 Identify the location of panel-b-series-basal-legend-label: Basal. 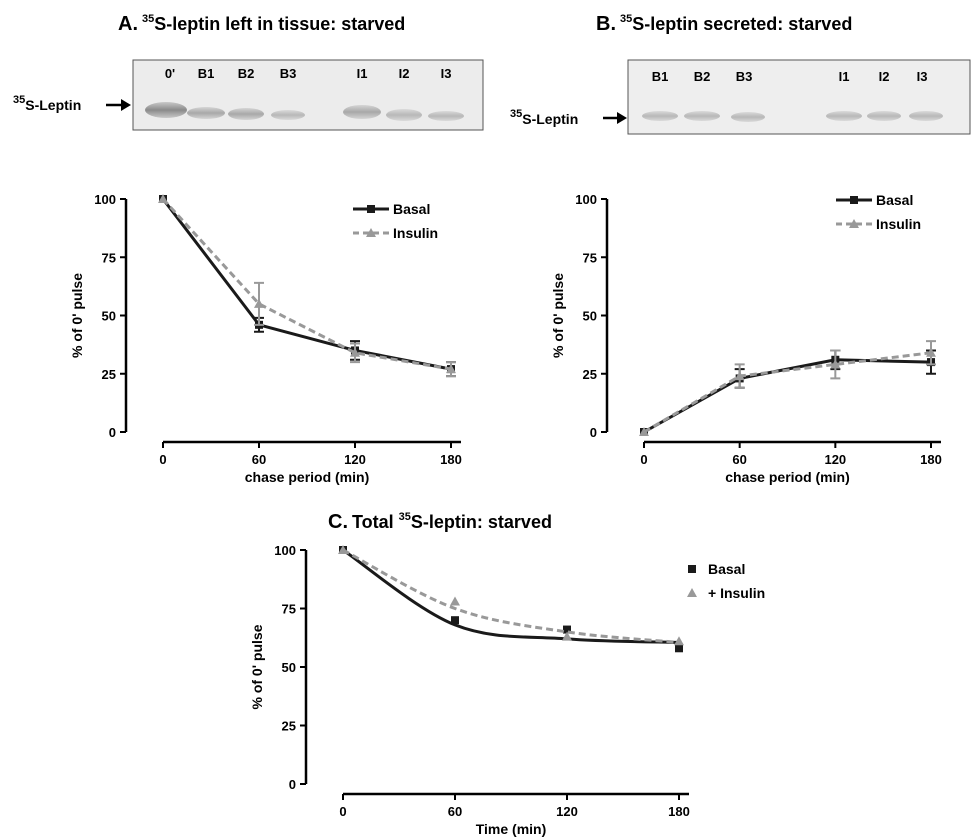
(894, 200).